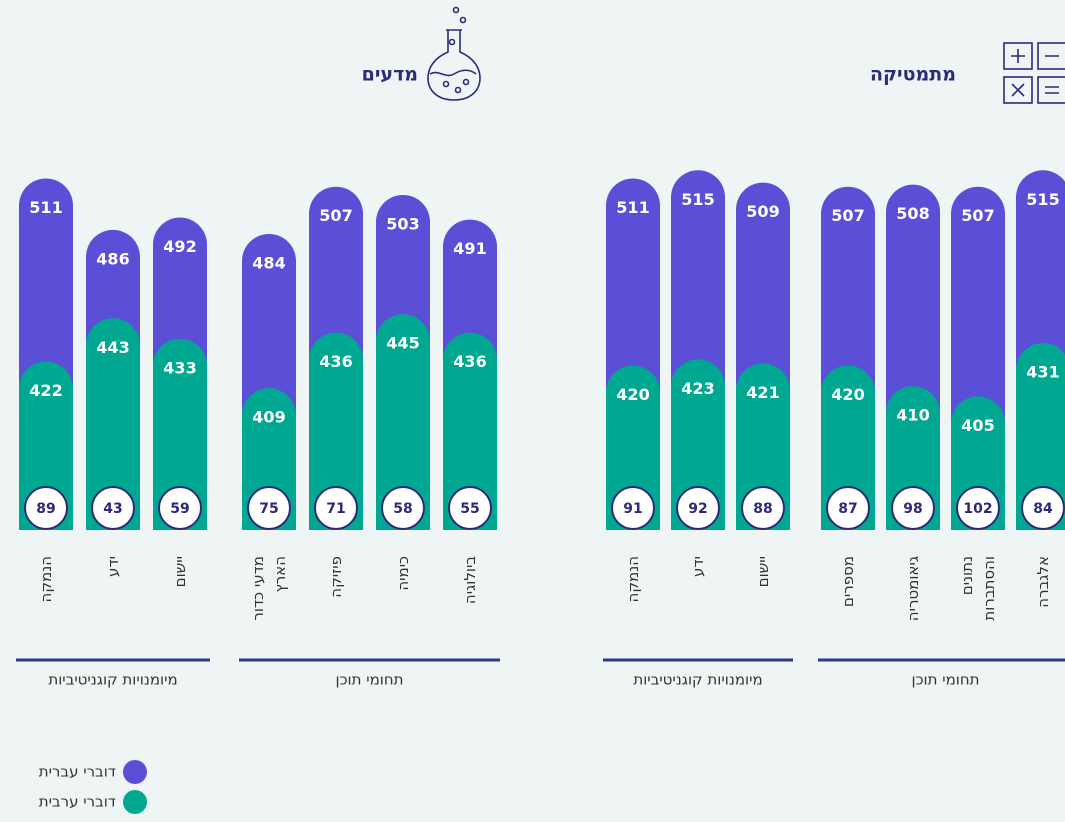 This screenshot has height=822, width=1065. What do you see at coordinates (913, 75) in the screenshot?
I see `math-title: מתמטיקה` at bounding box center [913, 75].